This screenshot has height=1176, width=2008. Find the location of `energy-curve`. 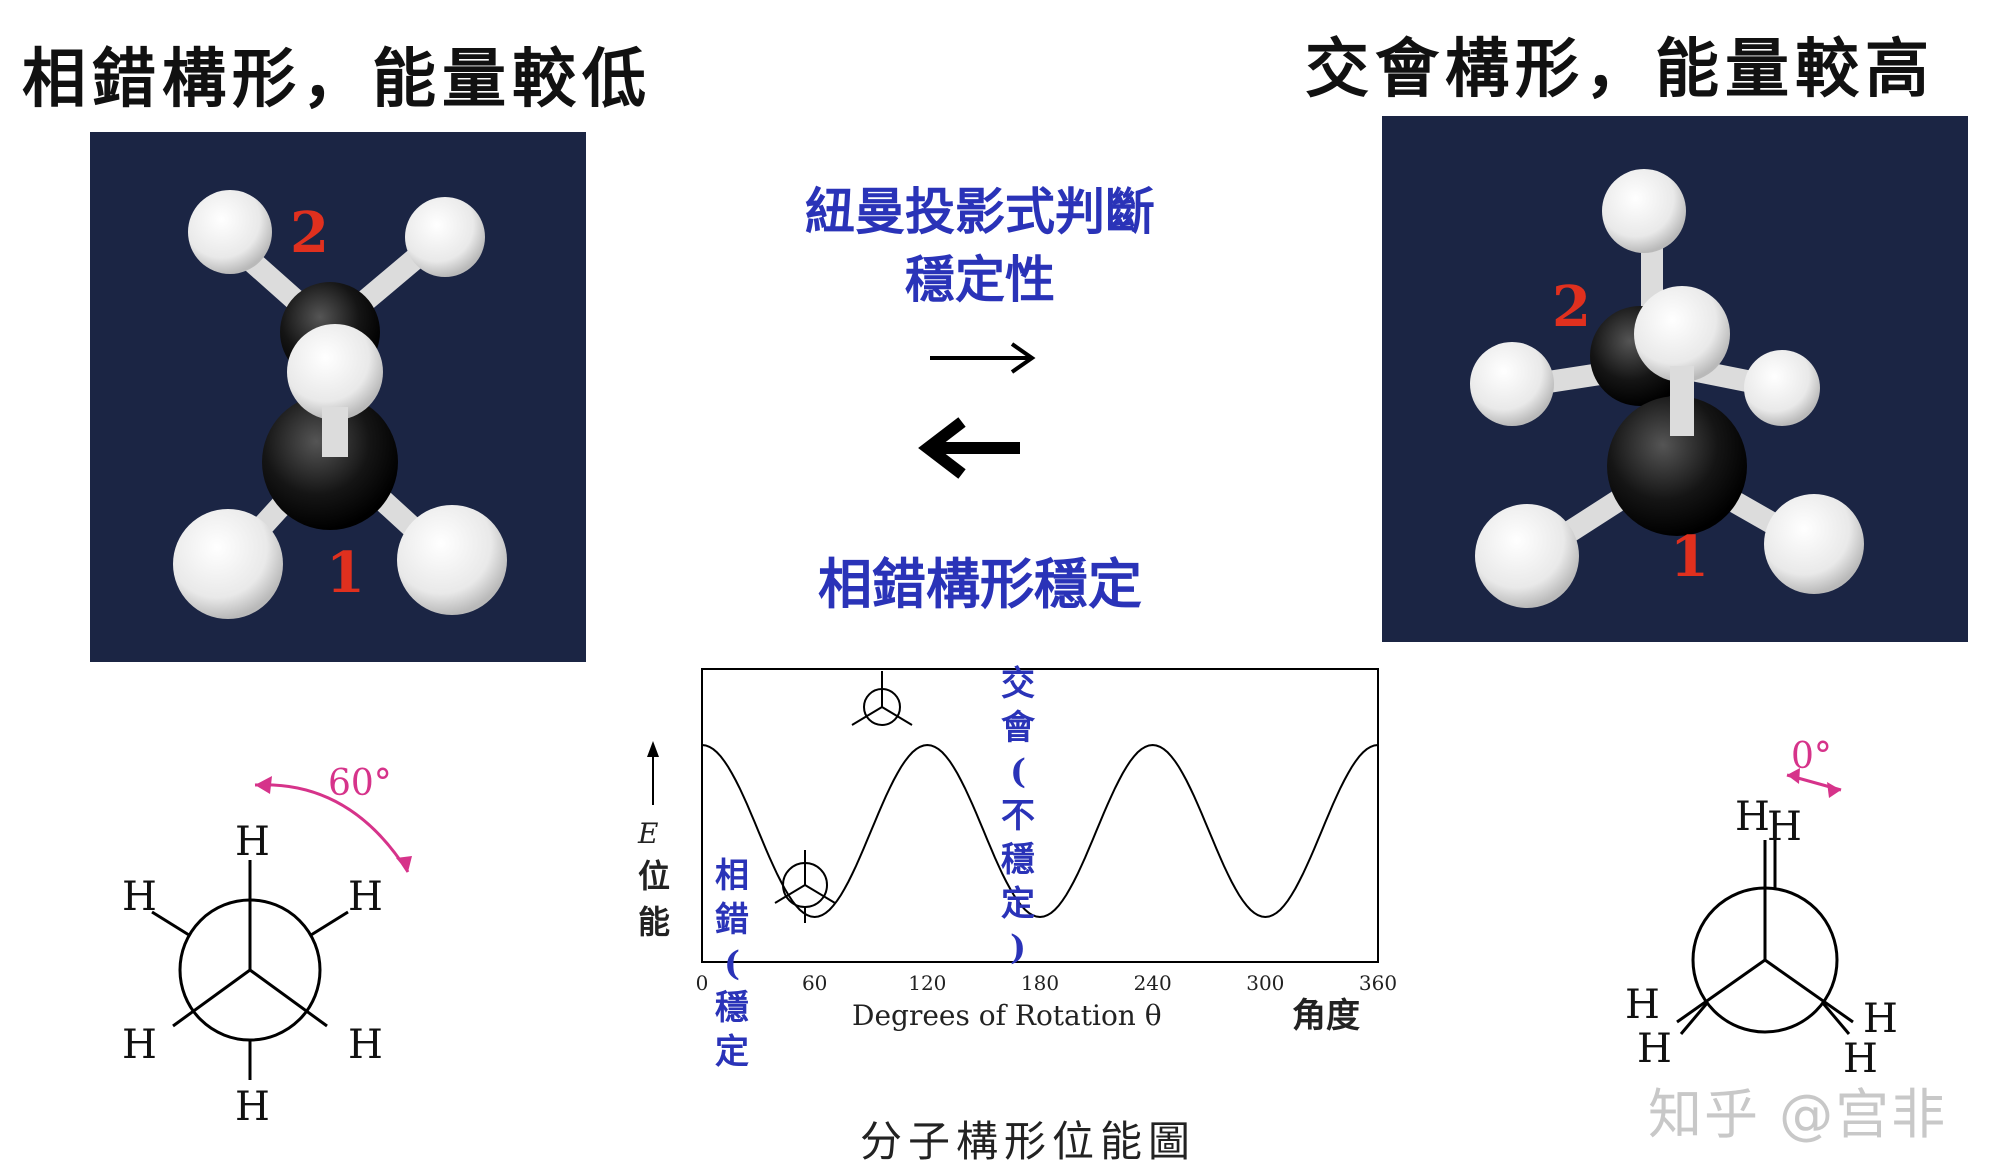

energy-curve is located at coordinates (1040, 831).